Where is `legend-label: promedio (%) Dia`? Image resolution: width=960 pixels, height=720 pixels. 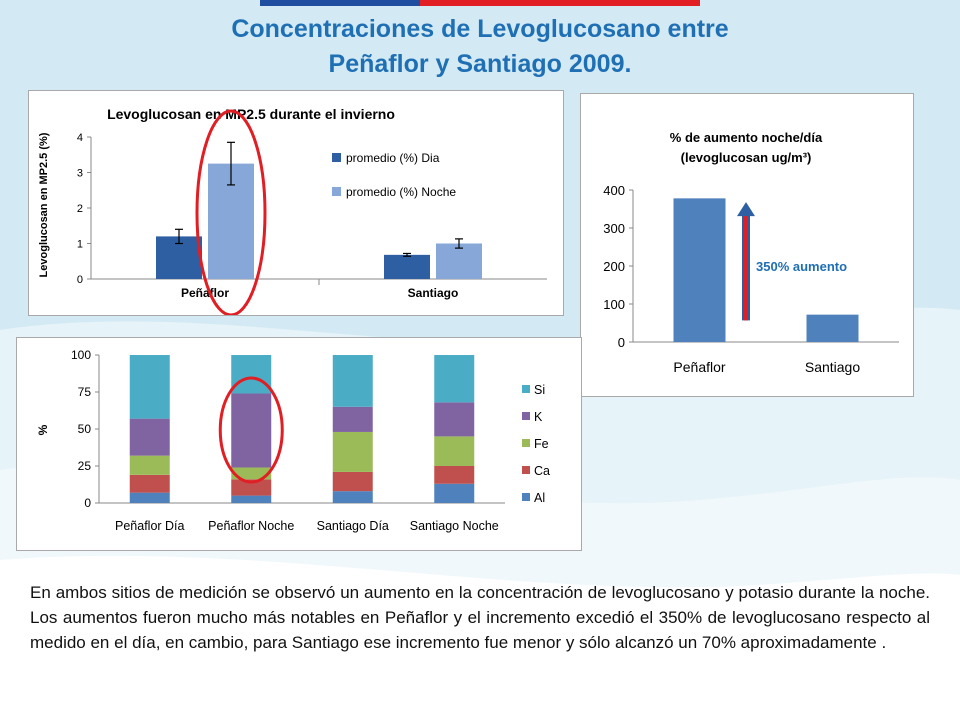 legend-label: promedio (%) Dia is located at coordinates (393, 158).